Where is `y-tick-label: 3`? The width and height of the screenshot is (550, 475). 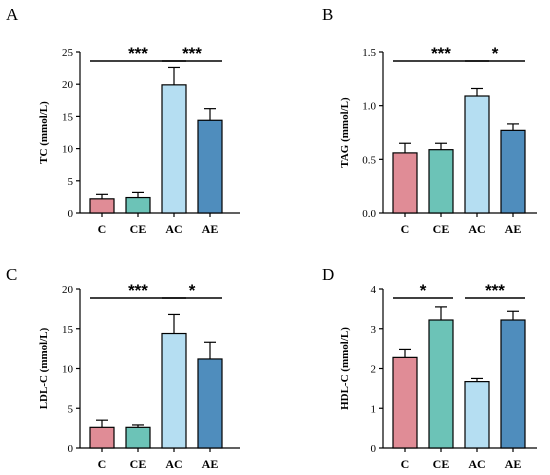 y-tick-label: 3 is located at coordinates (374, 330).